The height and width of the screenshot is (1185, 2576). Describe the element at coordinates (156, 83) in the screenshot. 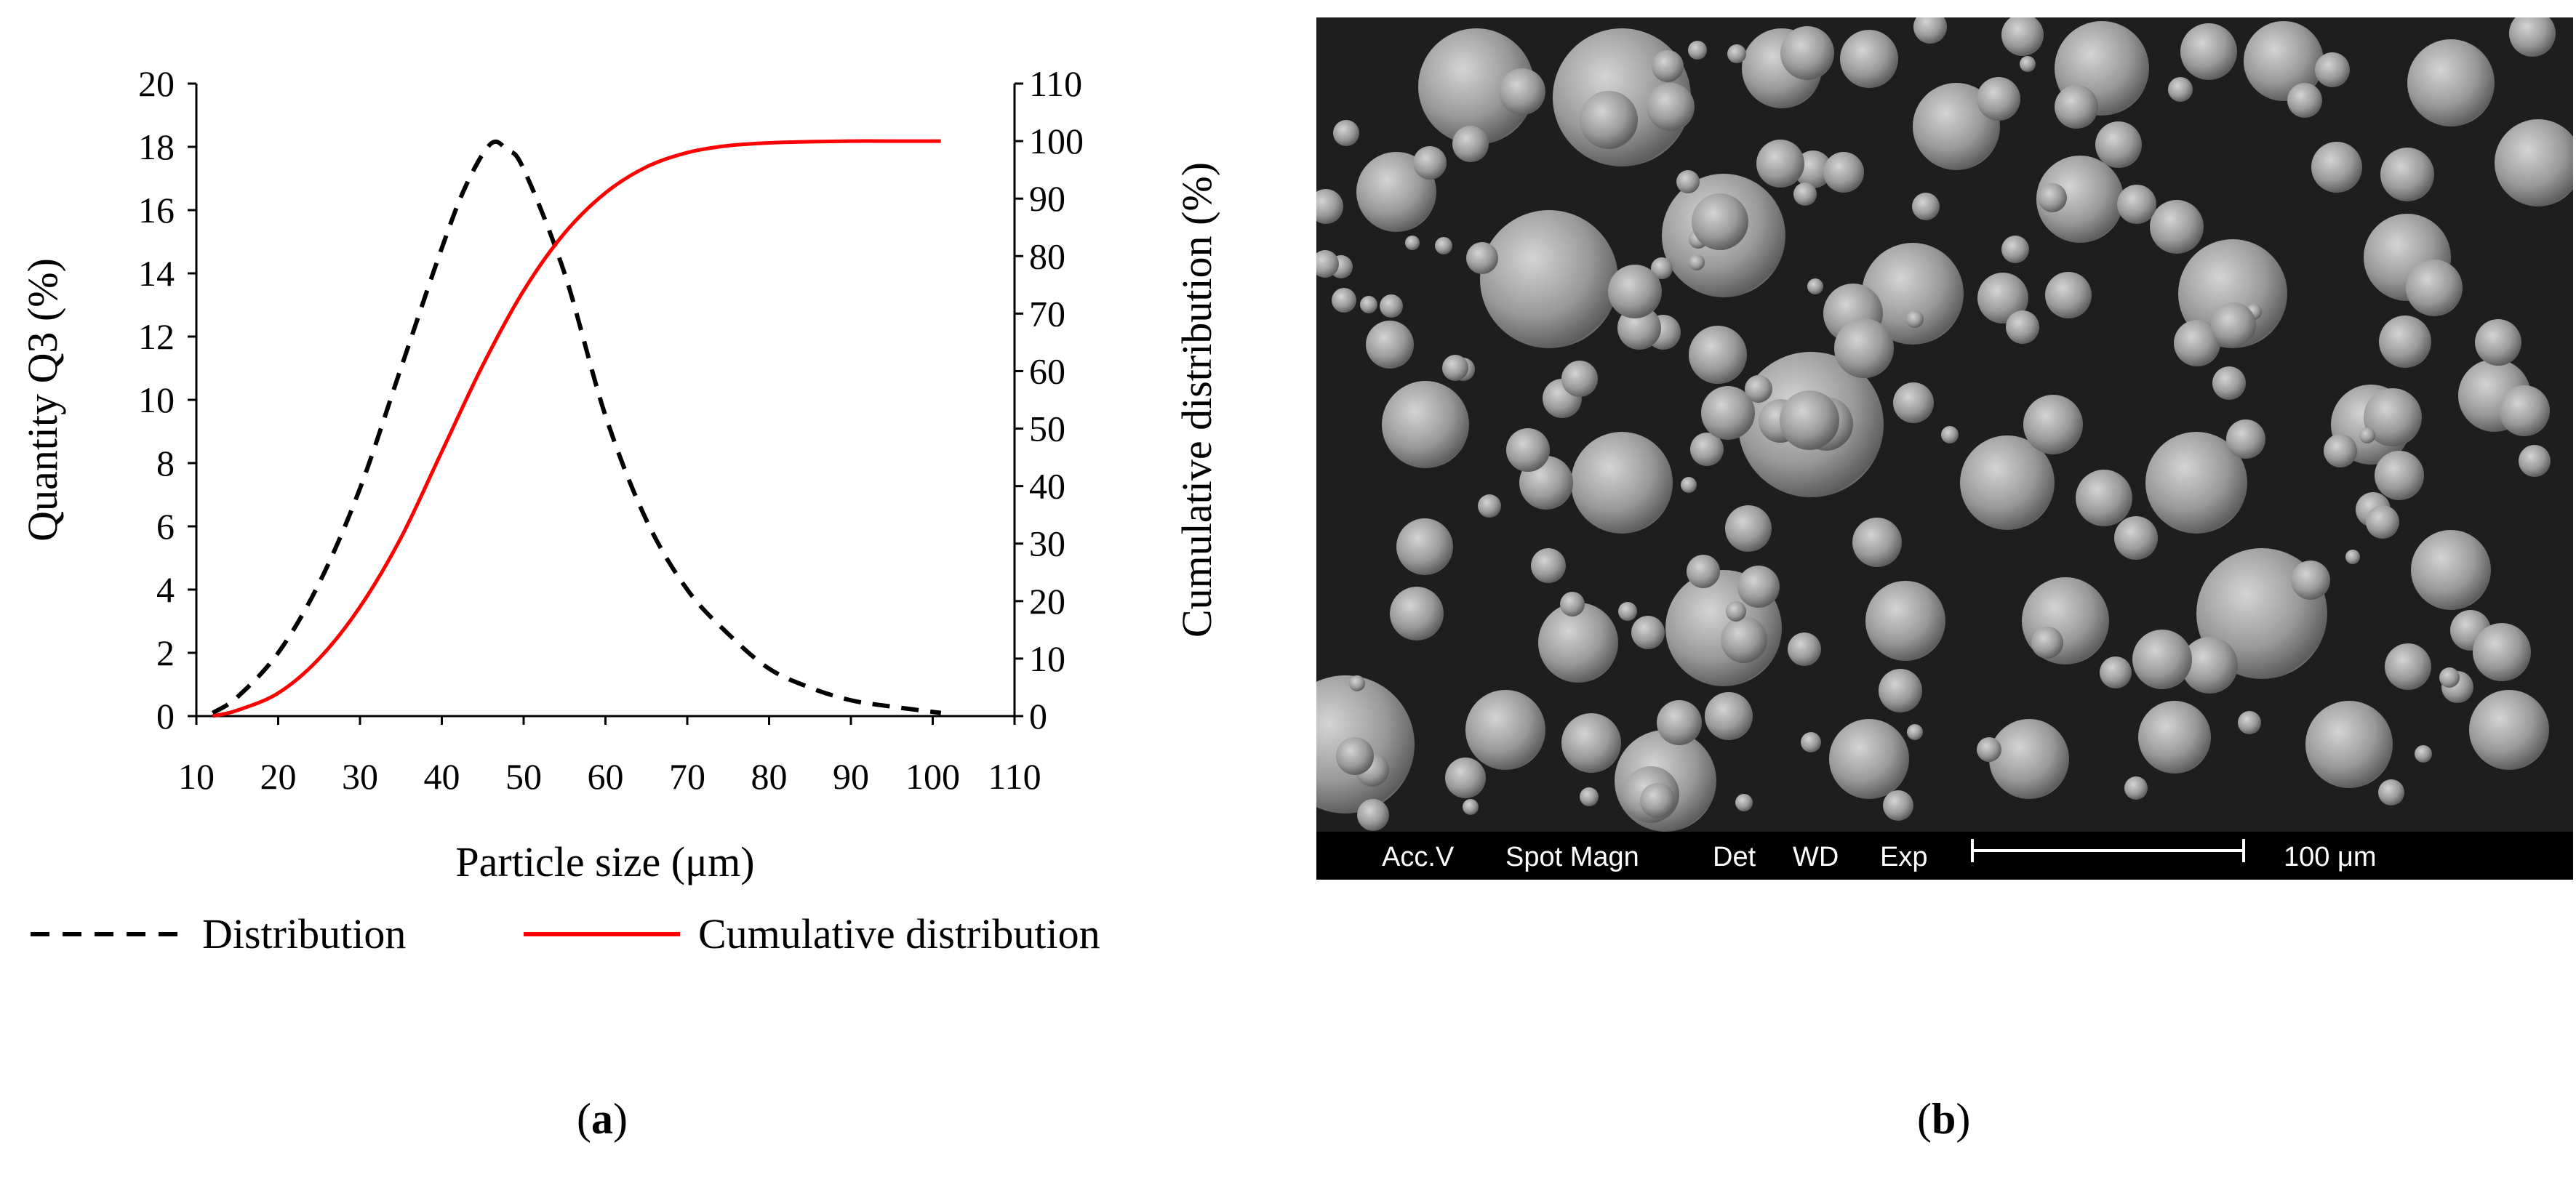

I see `y-left-tick-label: 20` at that location.